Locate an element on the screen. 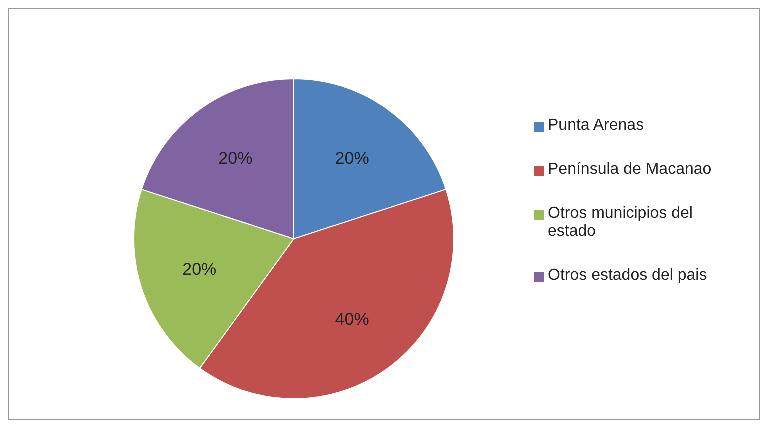  data-label: 40% is located at coordinates (352, 319).